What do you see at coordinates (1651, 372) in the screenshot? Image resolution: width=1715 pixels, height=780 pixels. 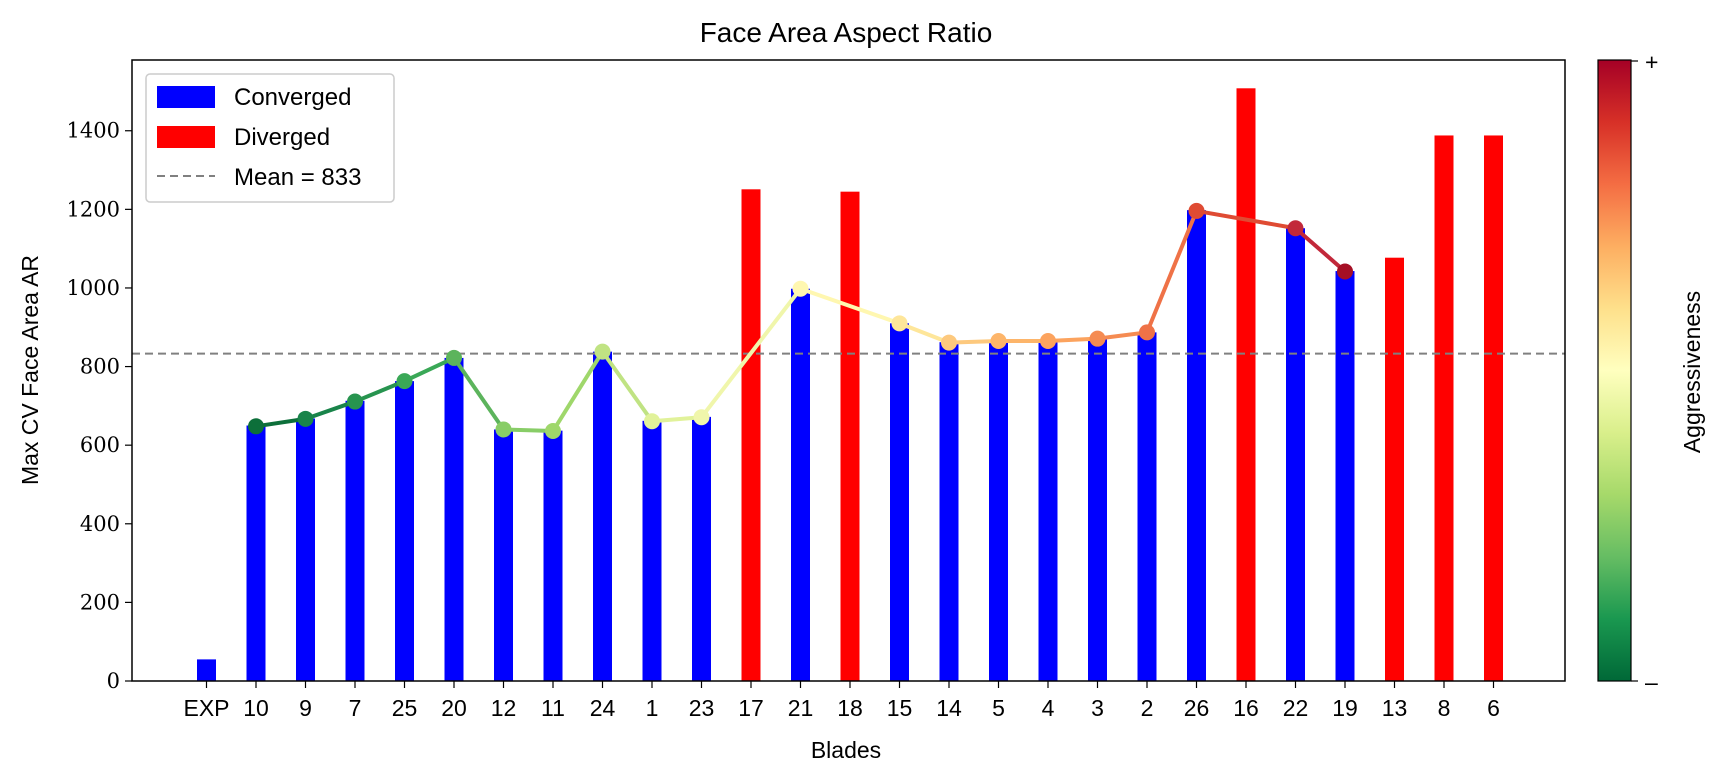 I see `colorbar: + – Aggressiveness` at bounding box center [1651, 372].